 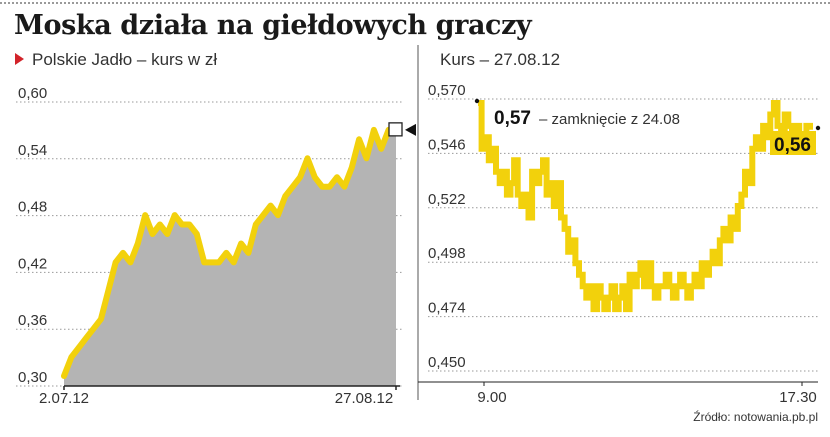 I want to click on annotation-value: 0,56, so click(x=792, y=145).